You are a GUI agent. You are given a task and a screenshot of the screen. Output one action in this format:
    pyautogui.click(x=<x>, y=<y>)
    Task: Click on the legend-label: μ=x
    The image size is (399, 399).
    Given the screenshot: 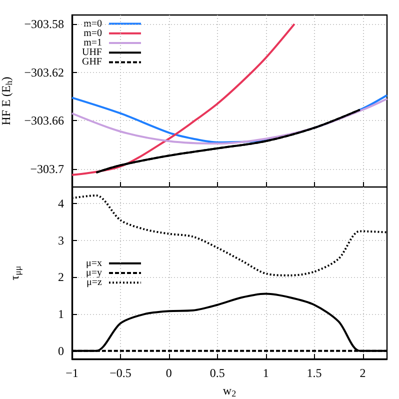 What is the action you would take?
    pyautogui.click(x=94, y=263)
    